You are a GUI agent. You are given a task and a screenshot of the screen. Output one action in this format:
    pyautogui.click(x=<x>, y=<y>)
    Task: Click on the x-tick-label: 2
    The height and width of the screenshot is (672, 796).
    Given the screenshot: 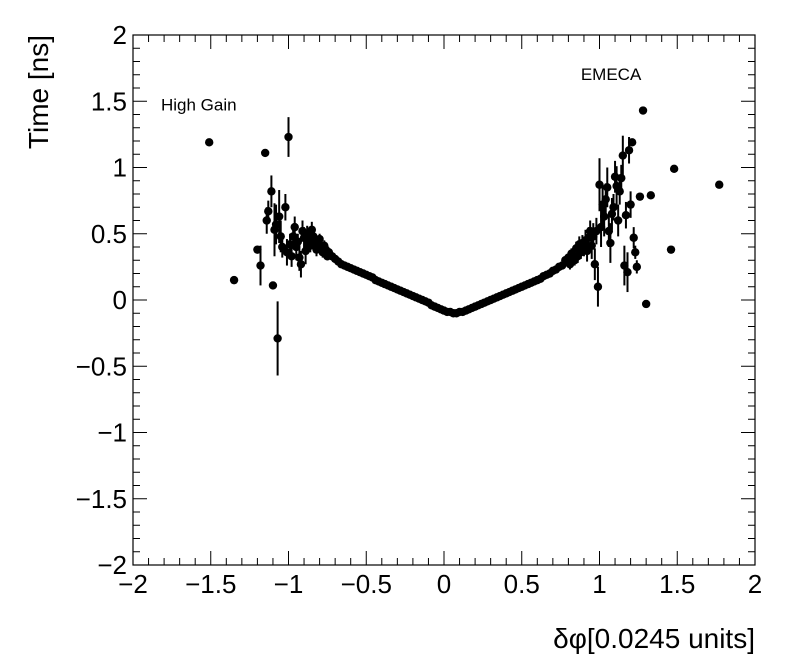 What is the action you would take?
    pyautogui.click(x=755, y=584)
    